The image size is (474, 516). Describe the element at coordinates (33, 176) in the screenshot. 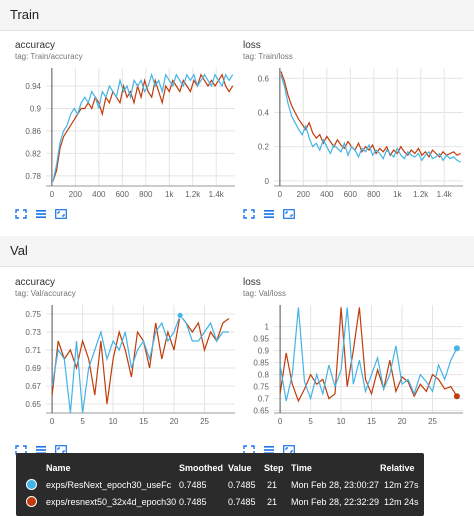

I see `y-tick-label: 0.78` at that location.